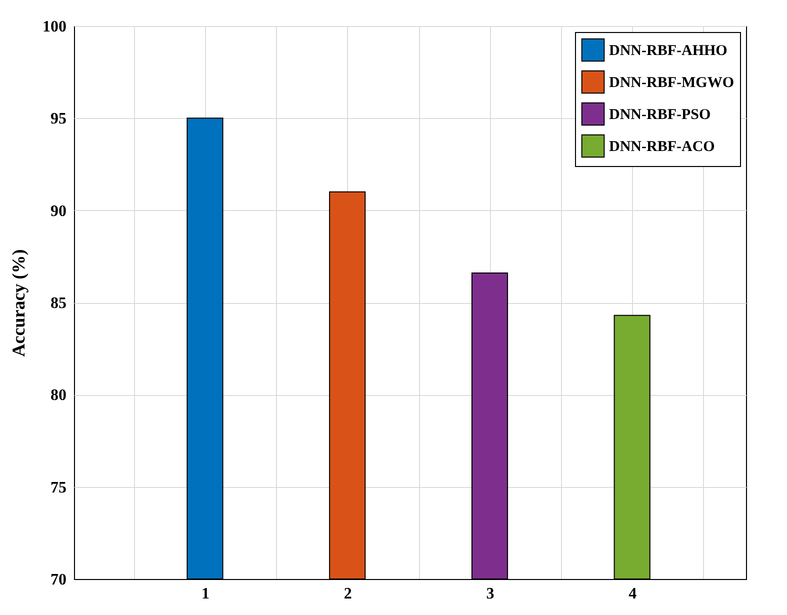 The image size is (787, 615). Describe the element at coordinates (632, 594) in the screenshot. I see `x-tick-label: 4` at that location.